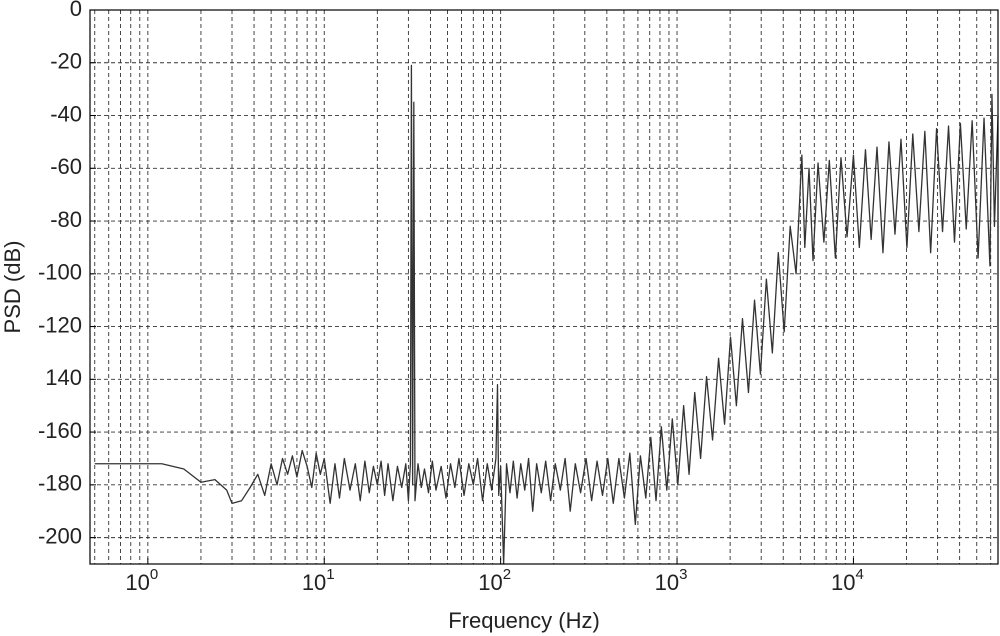  I want to click on y-tick-label: -40, so click(66, 113).